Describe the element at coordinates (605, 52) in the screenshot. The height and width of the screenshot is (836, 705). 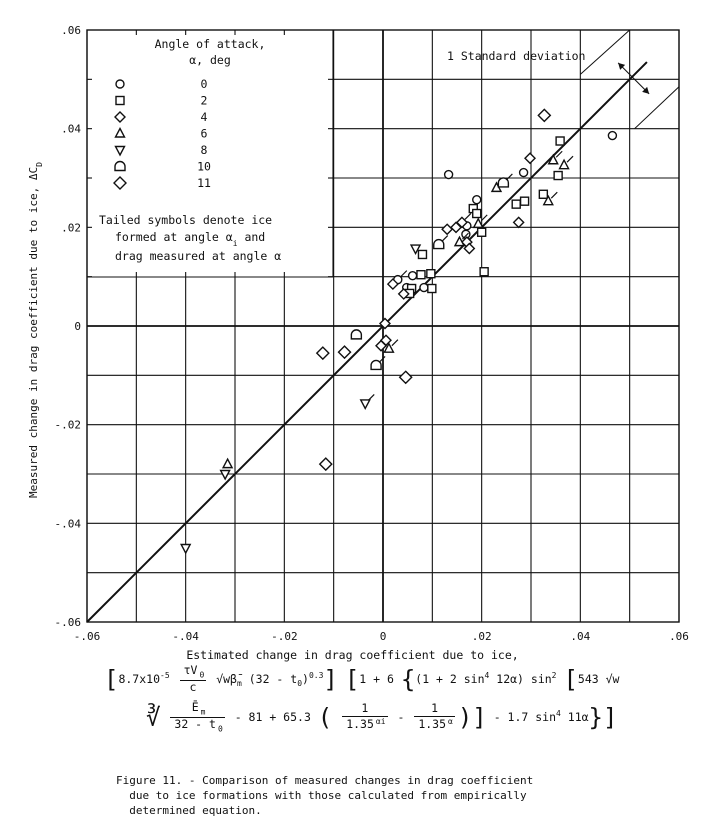
I see `std-band-upper` at that location.